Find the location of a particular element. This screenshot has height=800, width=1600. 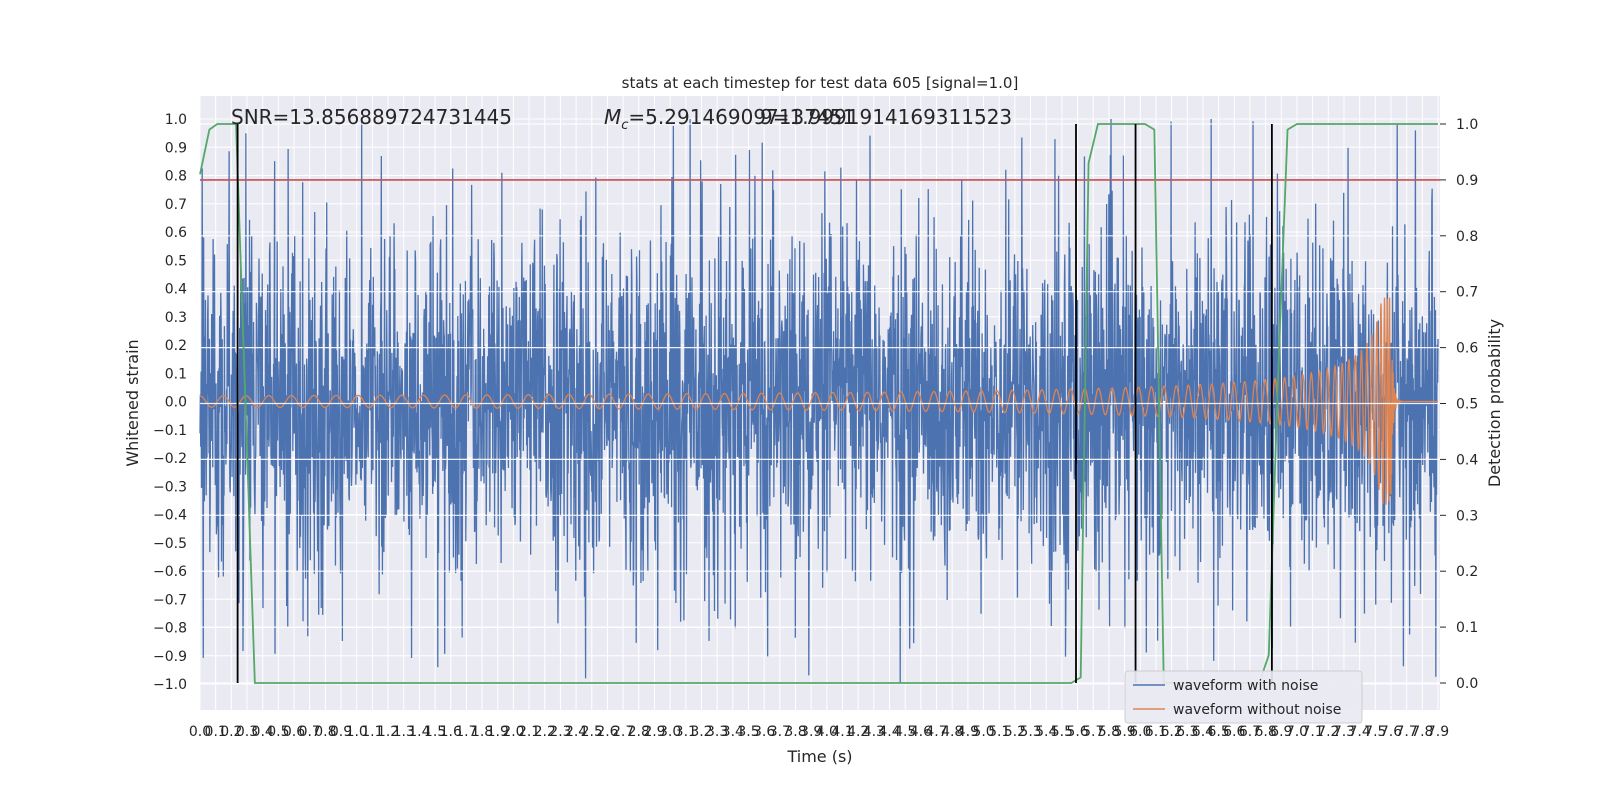

x-tick-label: 4.2 is located at coordinates (858, 732).